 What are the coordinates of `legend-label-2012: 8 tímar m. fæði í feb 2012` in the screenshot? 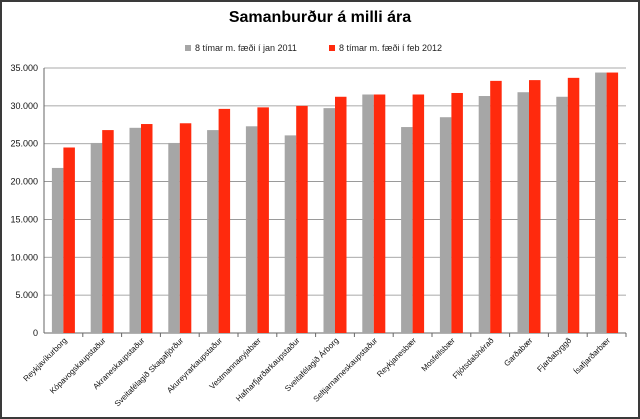 It's located at (391, 48).